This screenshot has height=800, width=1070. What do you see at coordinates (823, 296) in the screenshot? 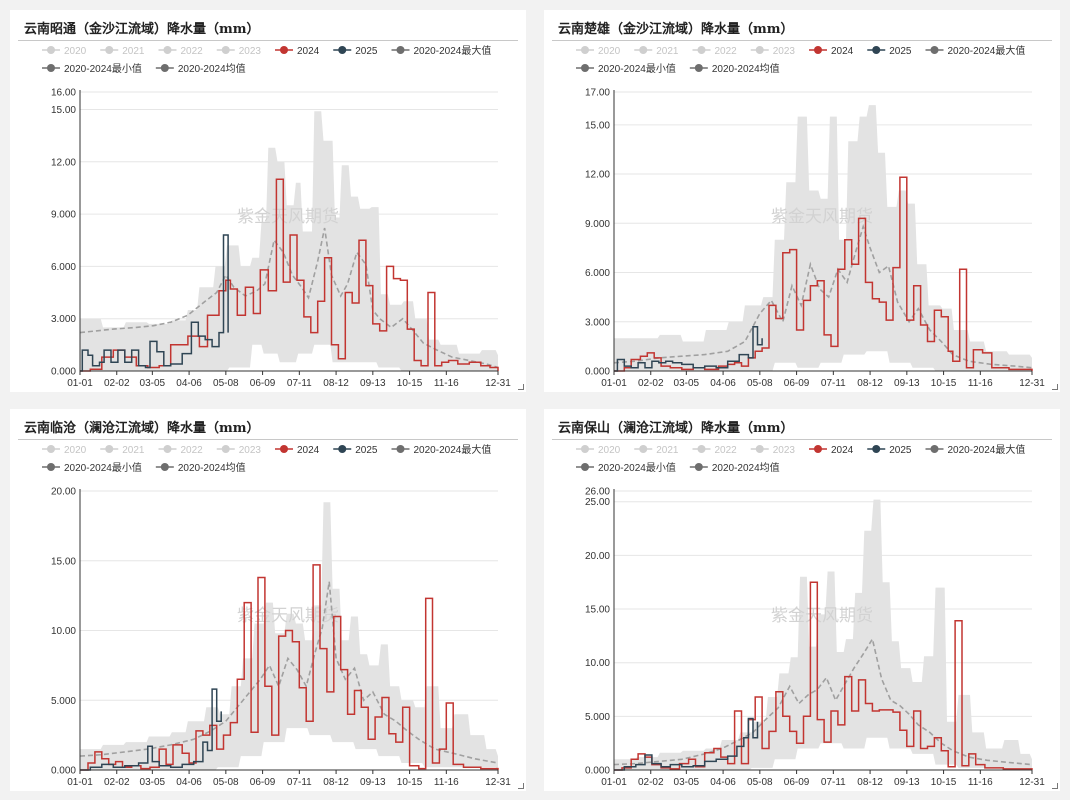
I see `series-mean-line` at bounding box center [823, 296].